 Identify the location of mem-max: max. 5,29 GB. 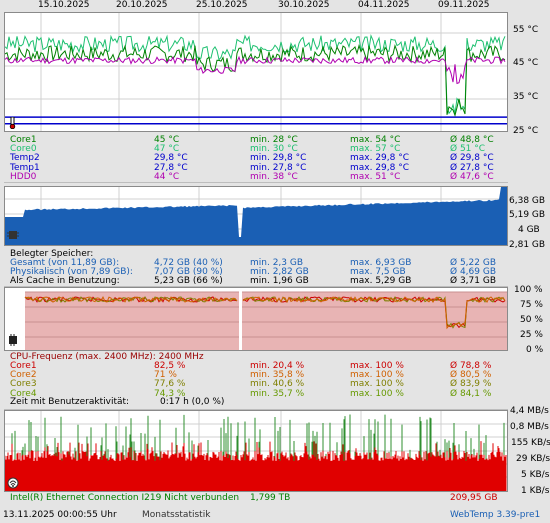
(381, 281).